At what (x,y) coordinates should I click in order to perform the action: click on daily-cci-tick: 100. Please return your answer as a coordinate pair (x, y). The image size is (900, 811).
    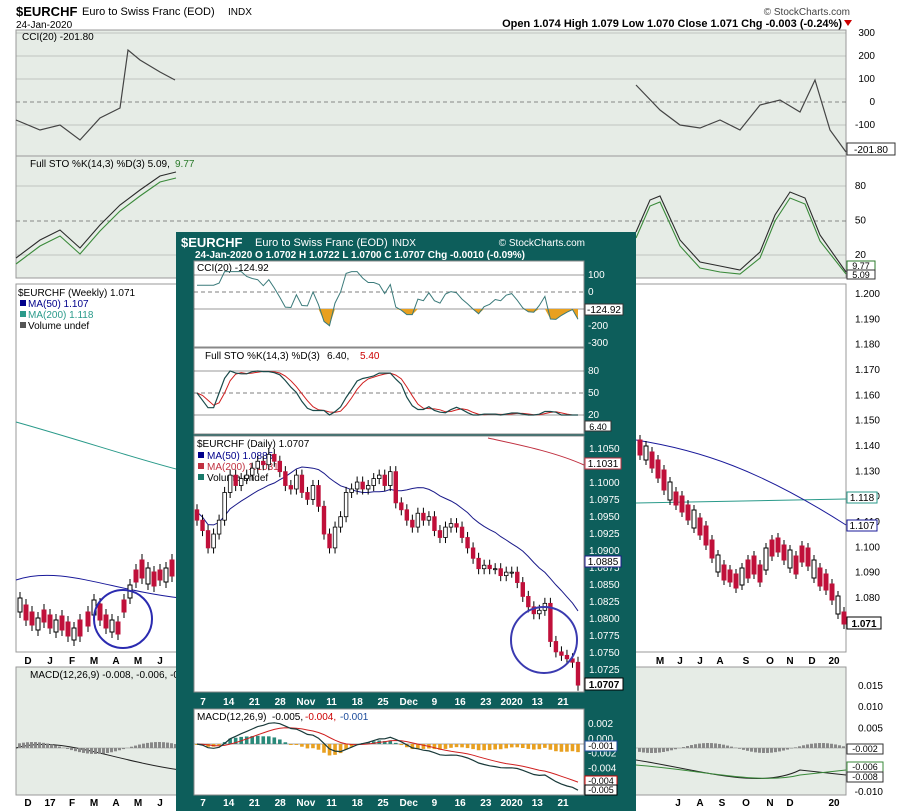
    Looking at the image, I should click on (596, 275).